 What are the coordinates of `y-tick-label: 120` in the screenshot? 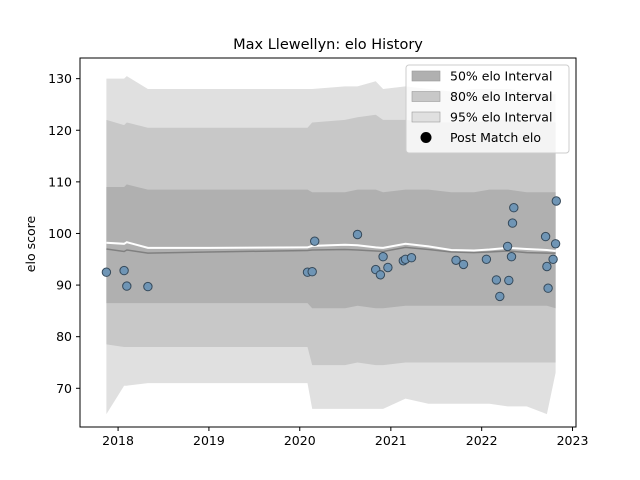 It's located at (60, 130).